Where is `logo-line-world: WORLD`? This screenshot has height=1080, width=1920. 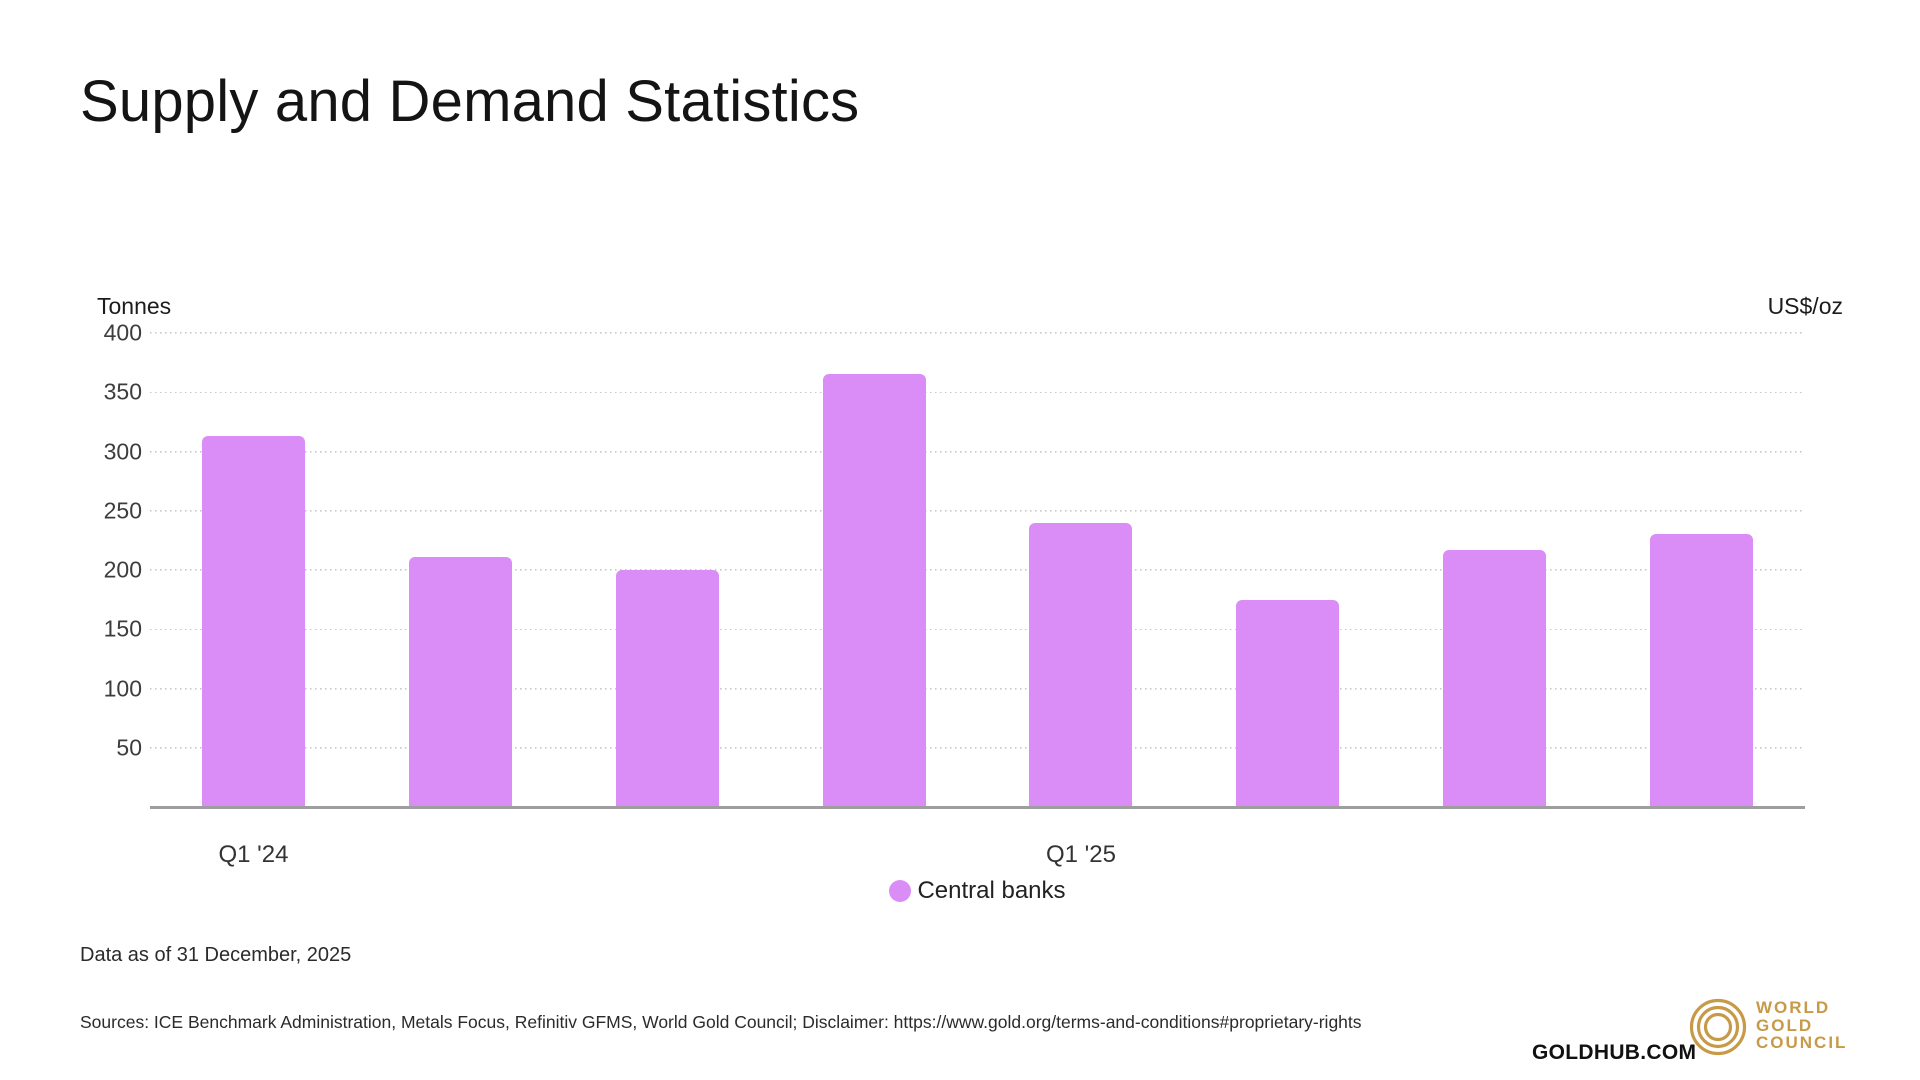 logo-line-world: WORLD is located at coordinates (1793, 1007).